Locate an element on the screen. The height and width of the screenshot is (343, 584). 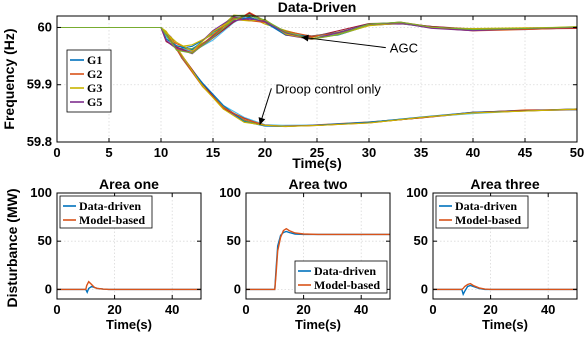
x-tick-label: 45 is located at coordinates (525, 152).